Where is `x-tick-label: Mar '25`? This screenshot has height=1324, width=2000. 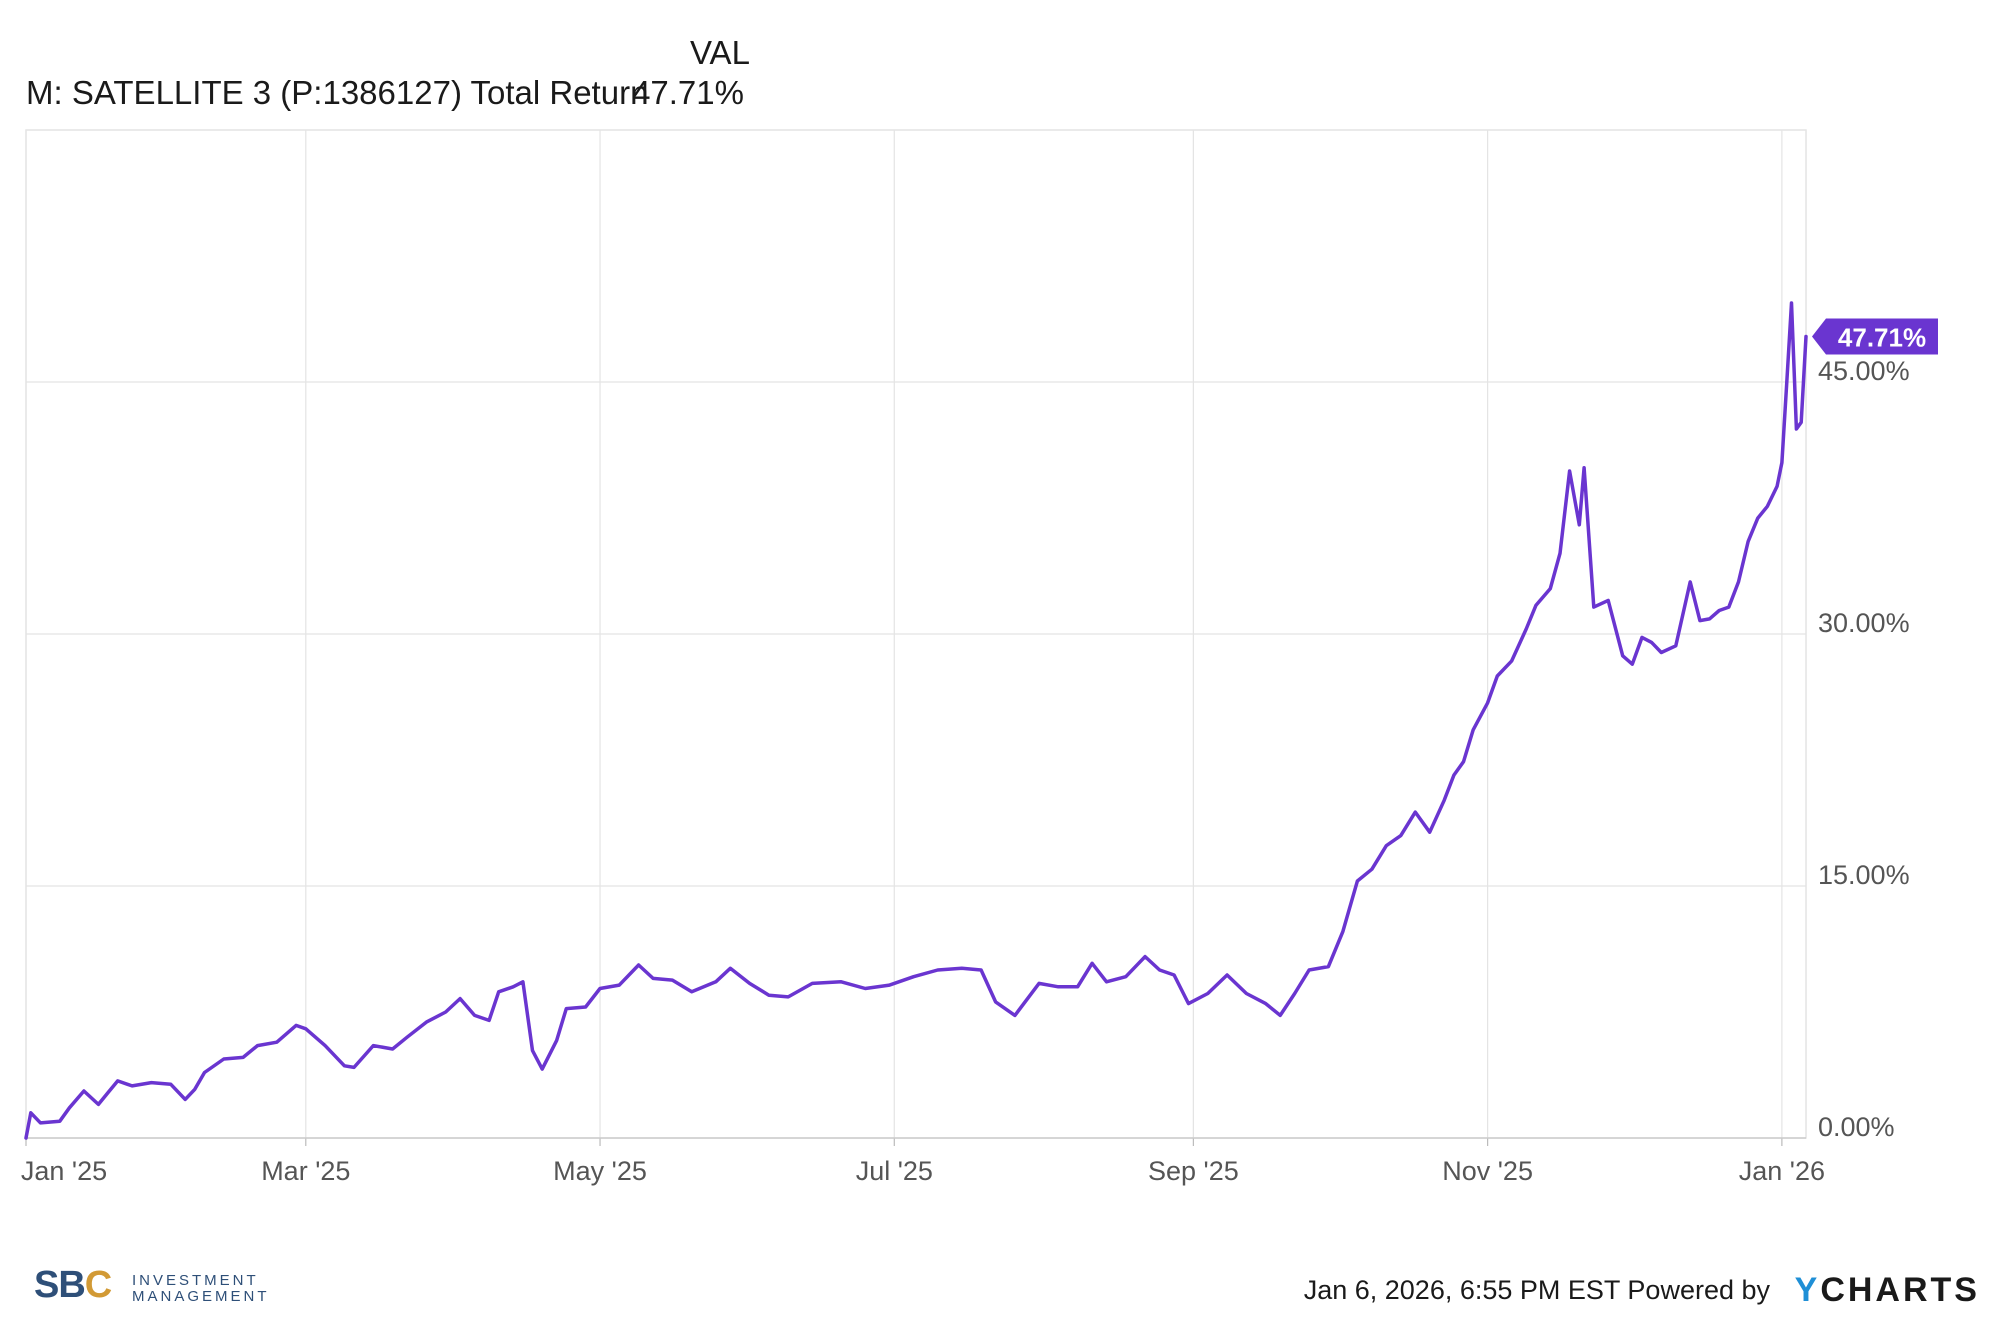
x-tick-label: Mar '25 is located at coordinates (305, 1171).